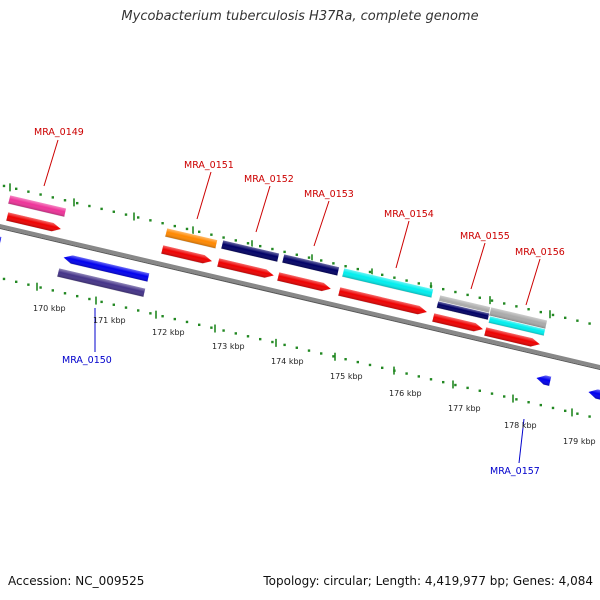 The height and width of the screenshot is (600, 600). I want to click on cds-mra0154-shade, so click(382, 301).